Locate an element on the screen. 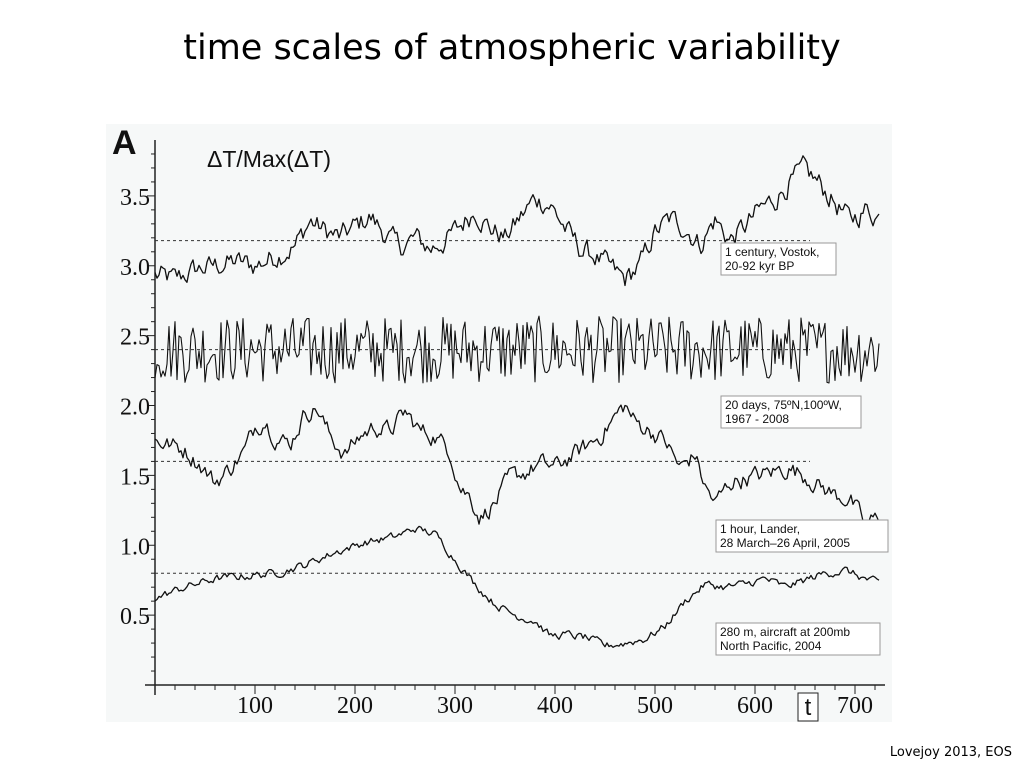 This screenshot has width=1024, height=768. x-tick-label: 700 is located at coordinates (855, 706).